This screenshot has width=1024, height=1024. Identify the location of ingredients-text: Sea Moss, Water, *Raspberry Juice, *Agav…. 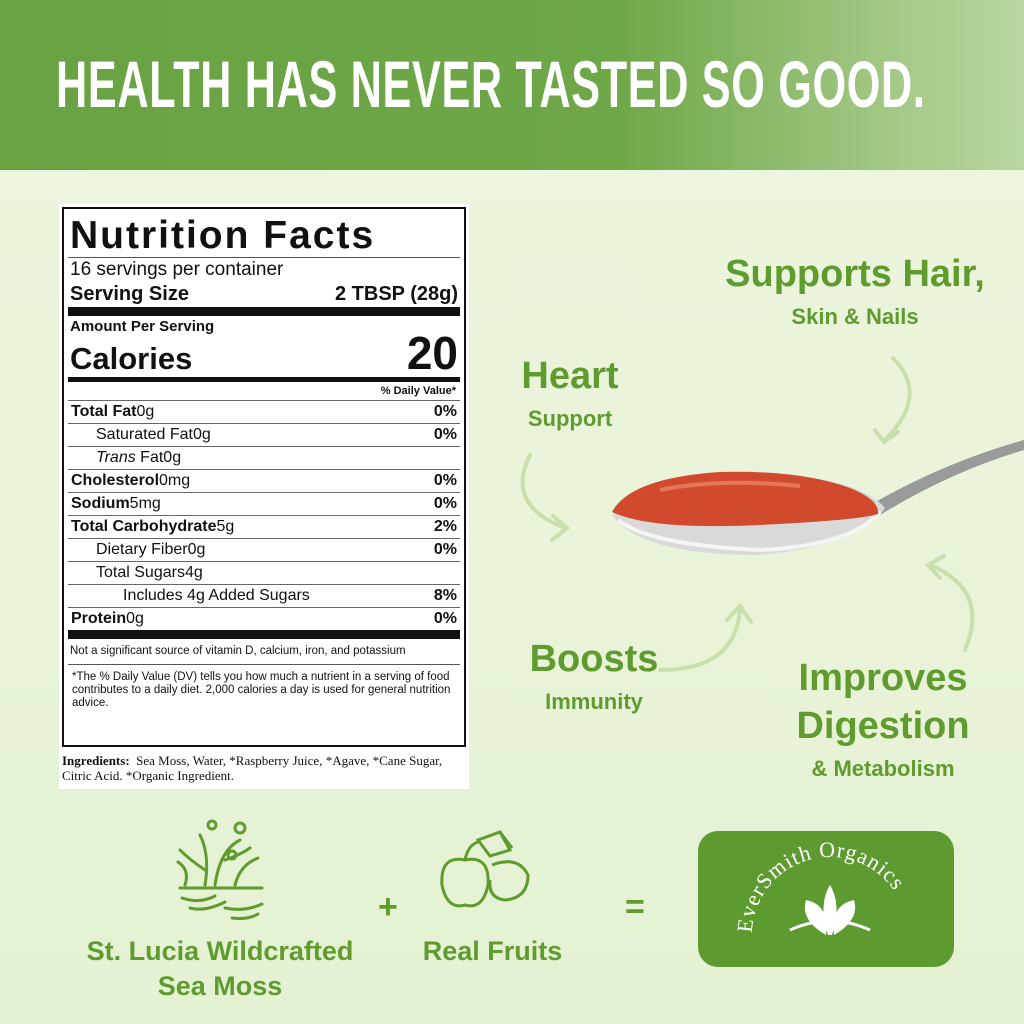
(252, 768).